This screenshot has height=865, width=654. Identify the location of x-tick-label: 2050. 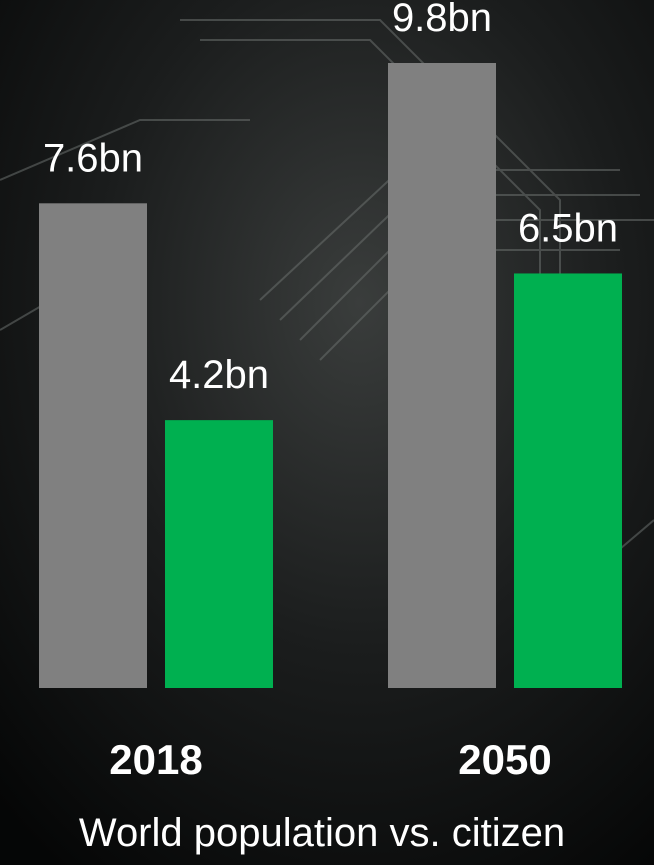
(504, 759).